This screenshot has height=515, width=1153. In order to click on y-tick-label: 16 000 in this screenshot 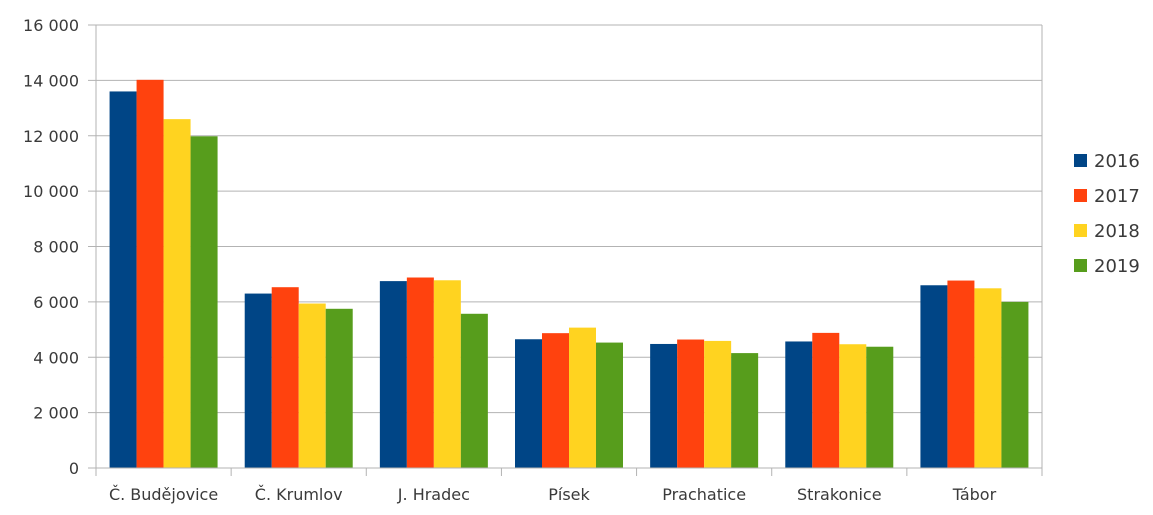, I will do `click(51, 25)`.